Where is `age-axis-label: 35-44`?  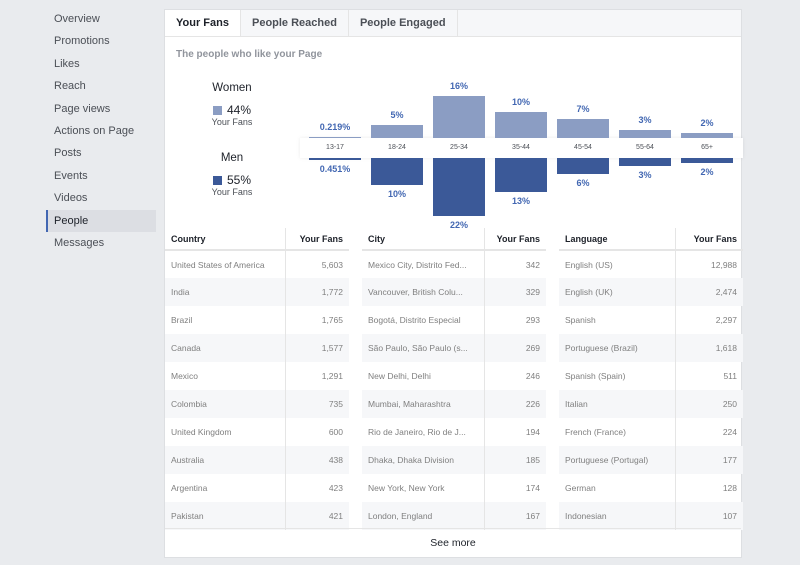 age-axis-label: 35-44 is located at coordinates (521, 147).